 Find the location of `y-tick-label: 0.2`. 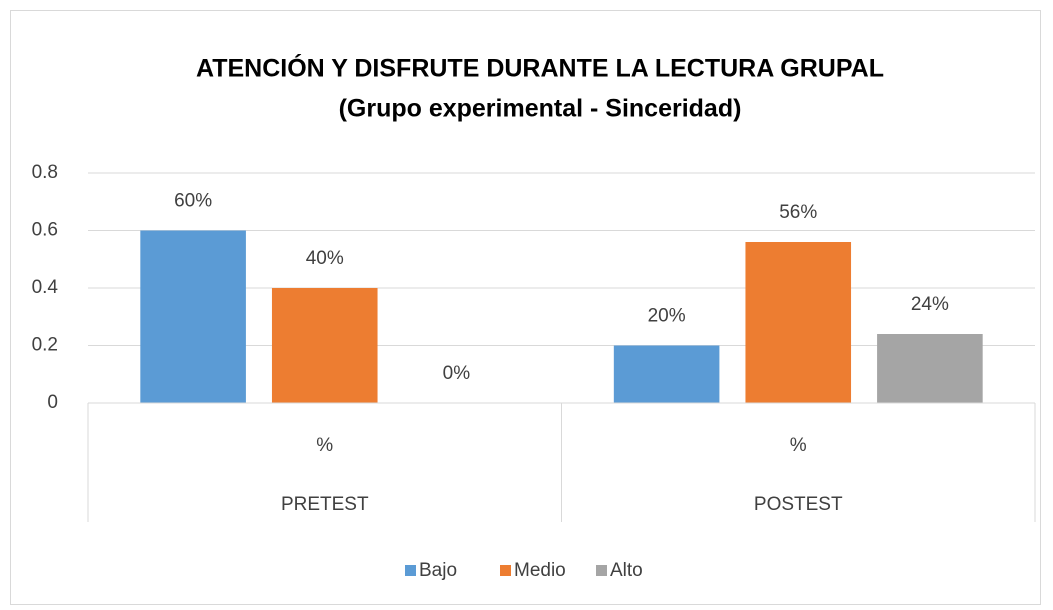

y-tick-label: 0.2 is located at coordinates (45, 345).